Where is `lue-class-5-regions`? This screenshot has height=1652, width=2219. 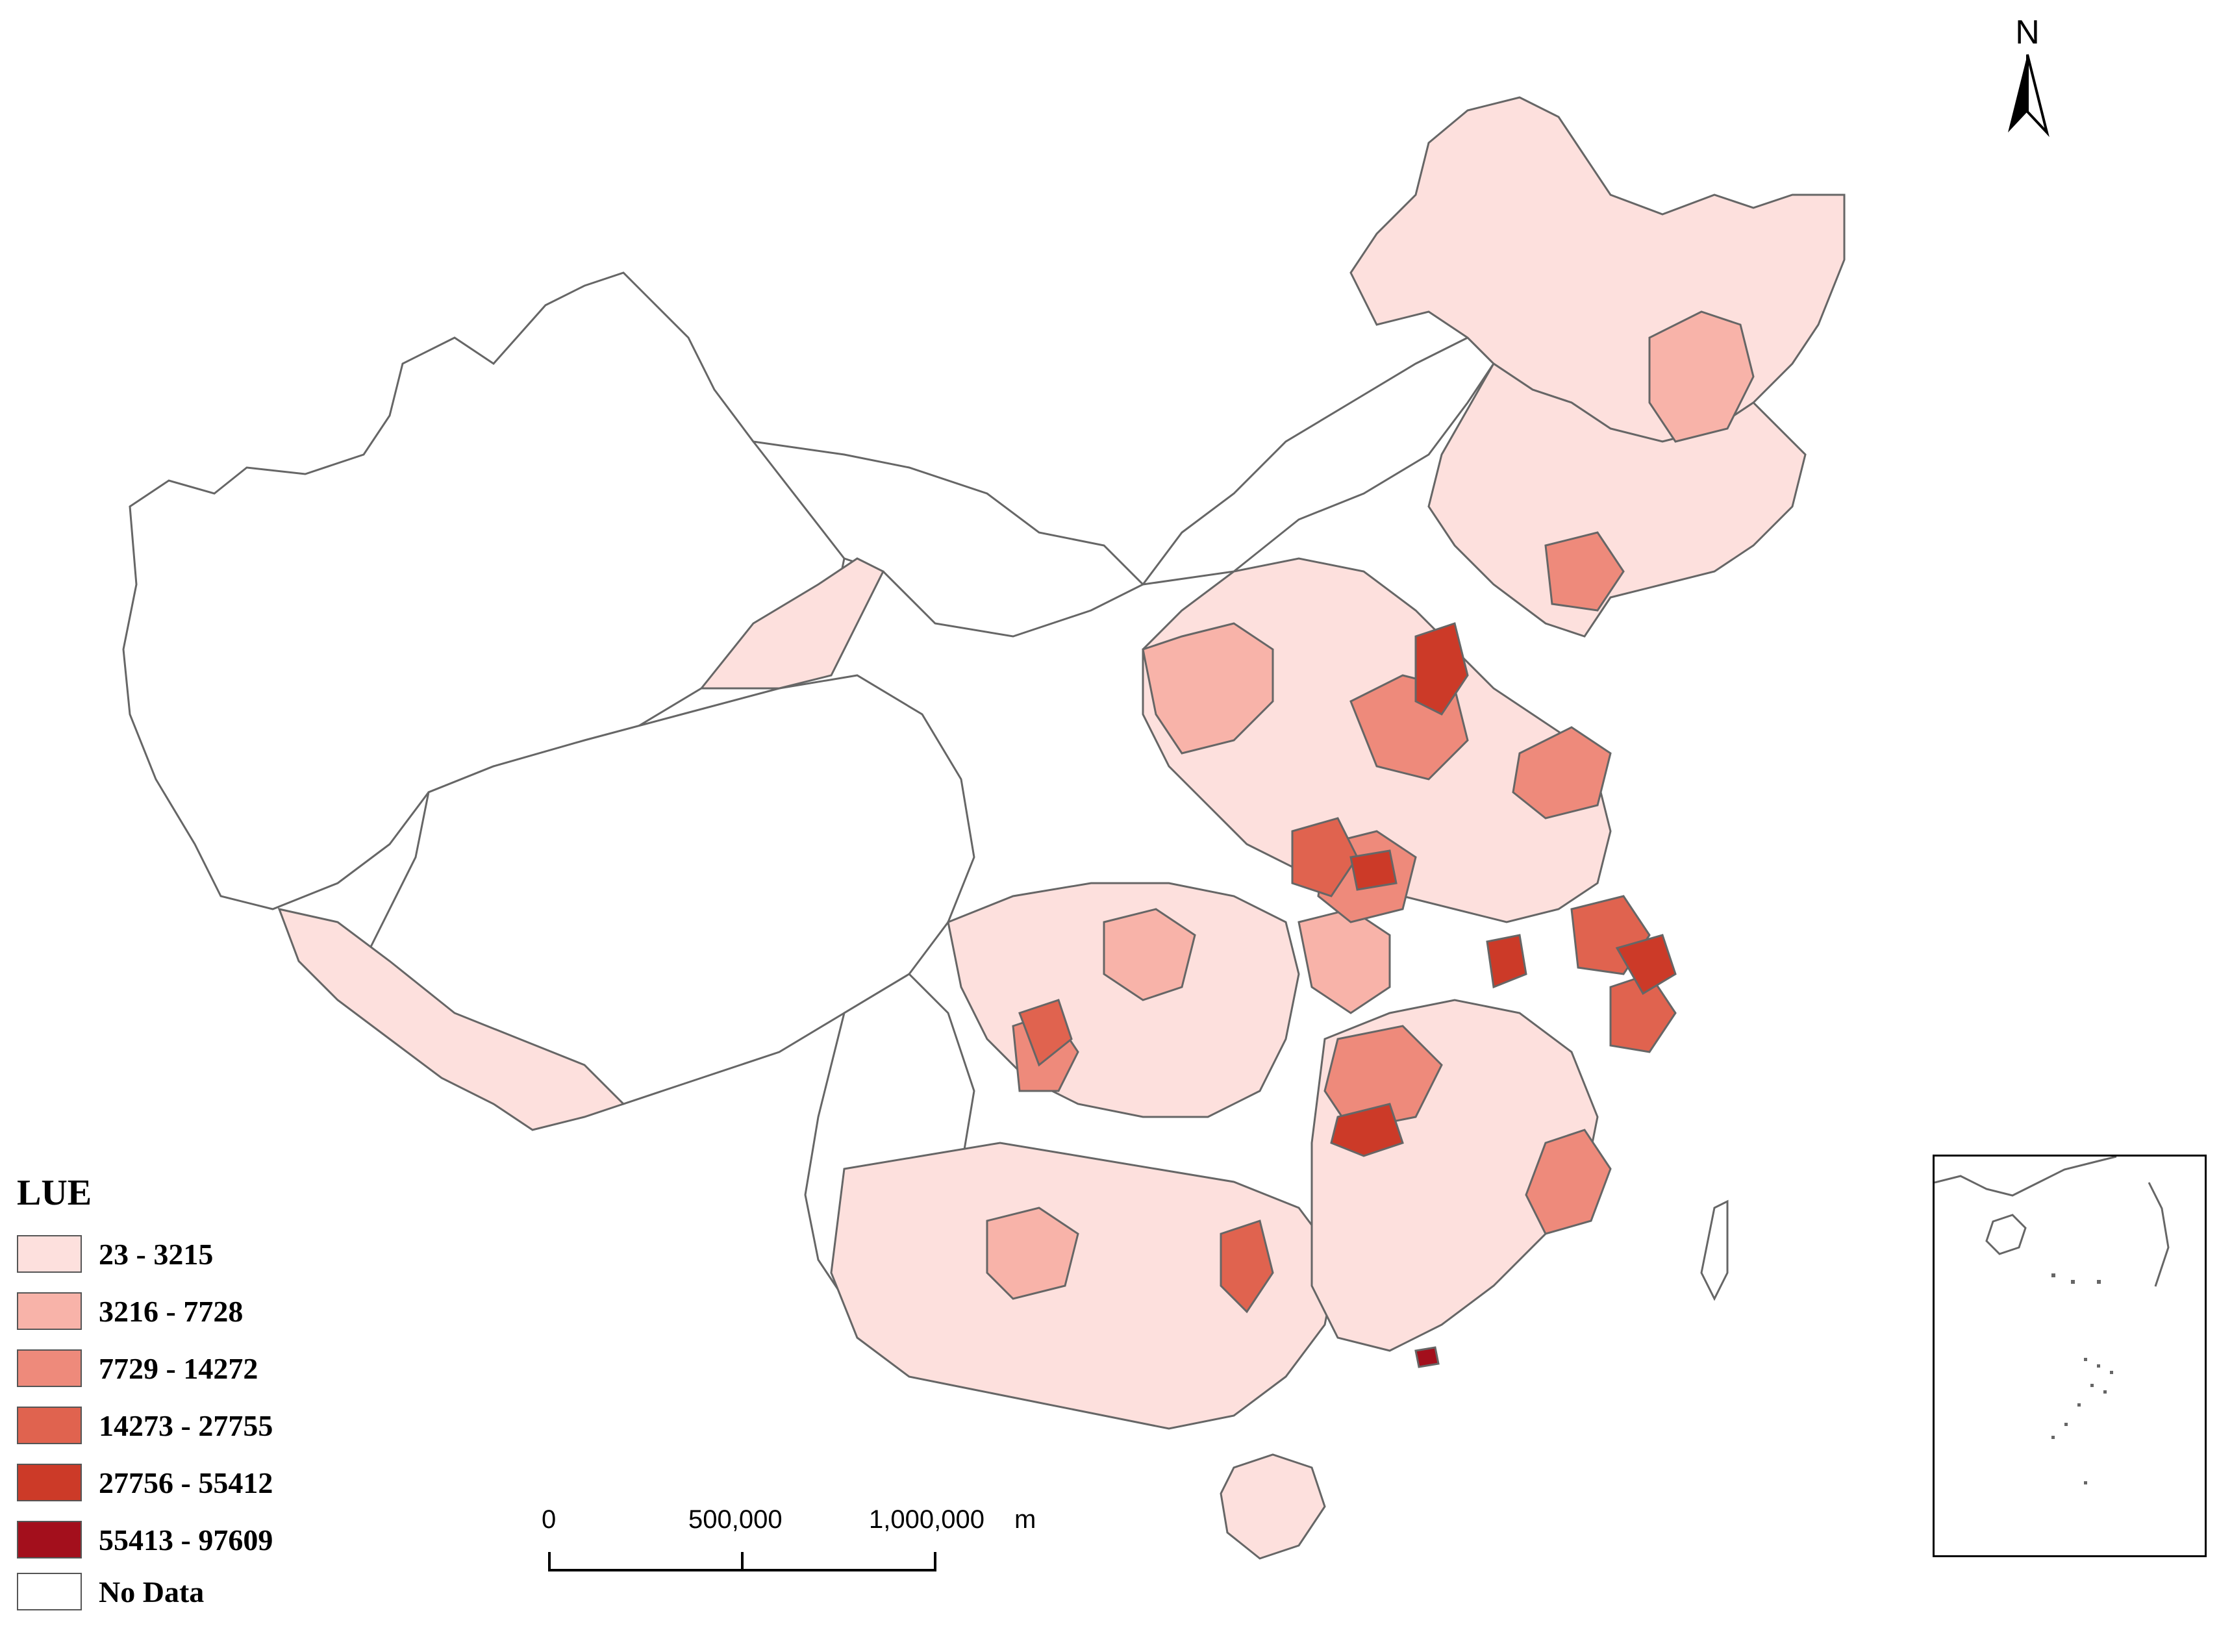
lue-class-5-regions is located at coordinates (1503, 889).